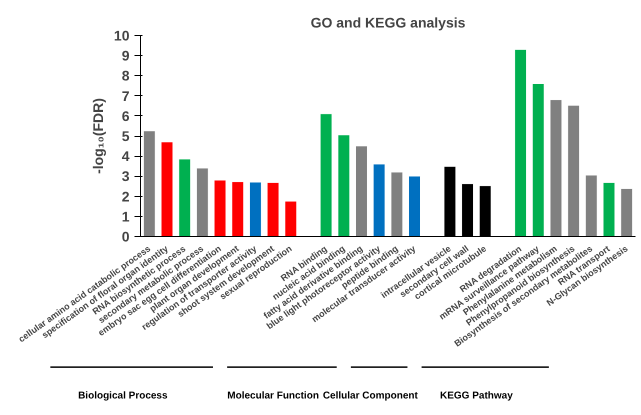 The height and width of the screenshot is (415, 641). Describe the element at coordinates (370, 396) in the screenshot. I see `text: Cellular Component` at that location.